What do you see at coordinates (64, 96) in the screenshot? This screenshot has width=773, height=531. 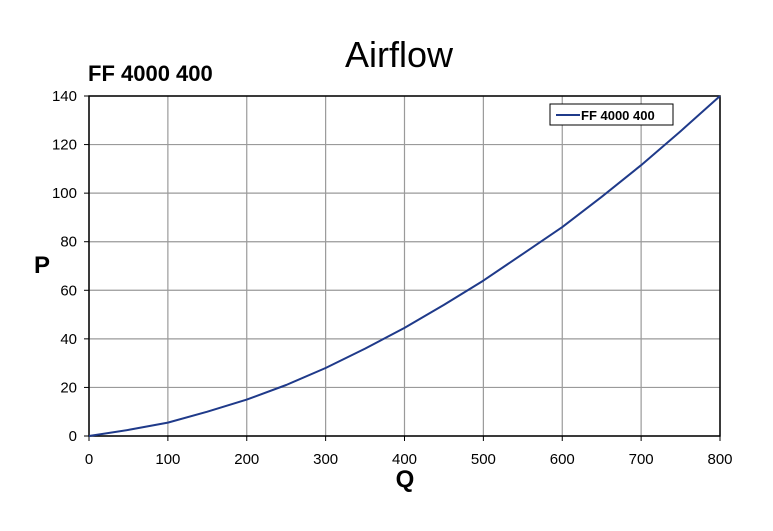 I see `y-tick-label: 140` at bounding box center [64, 96].